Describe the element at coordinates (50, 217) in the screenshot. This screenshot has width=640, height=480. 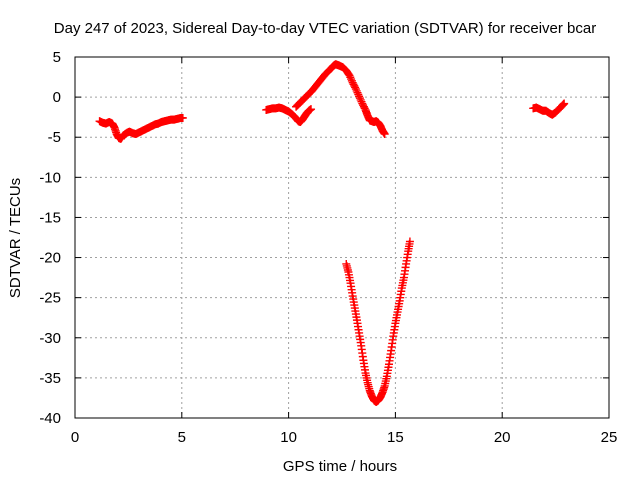
I see `y-tick-label: -15` at that location.